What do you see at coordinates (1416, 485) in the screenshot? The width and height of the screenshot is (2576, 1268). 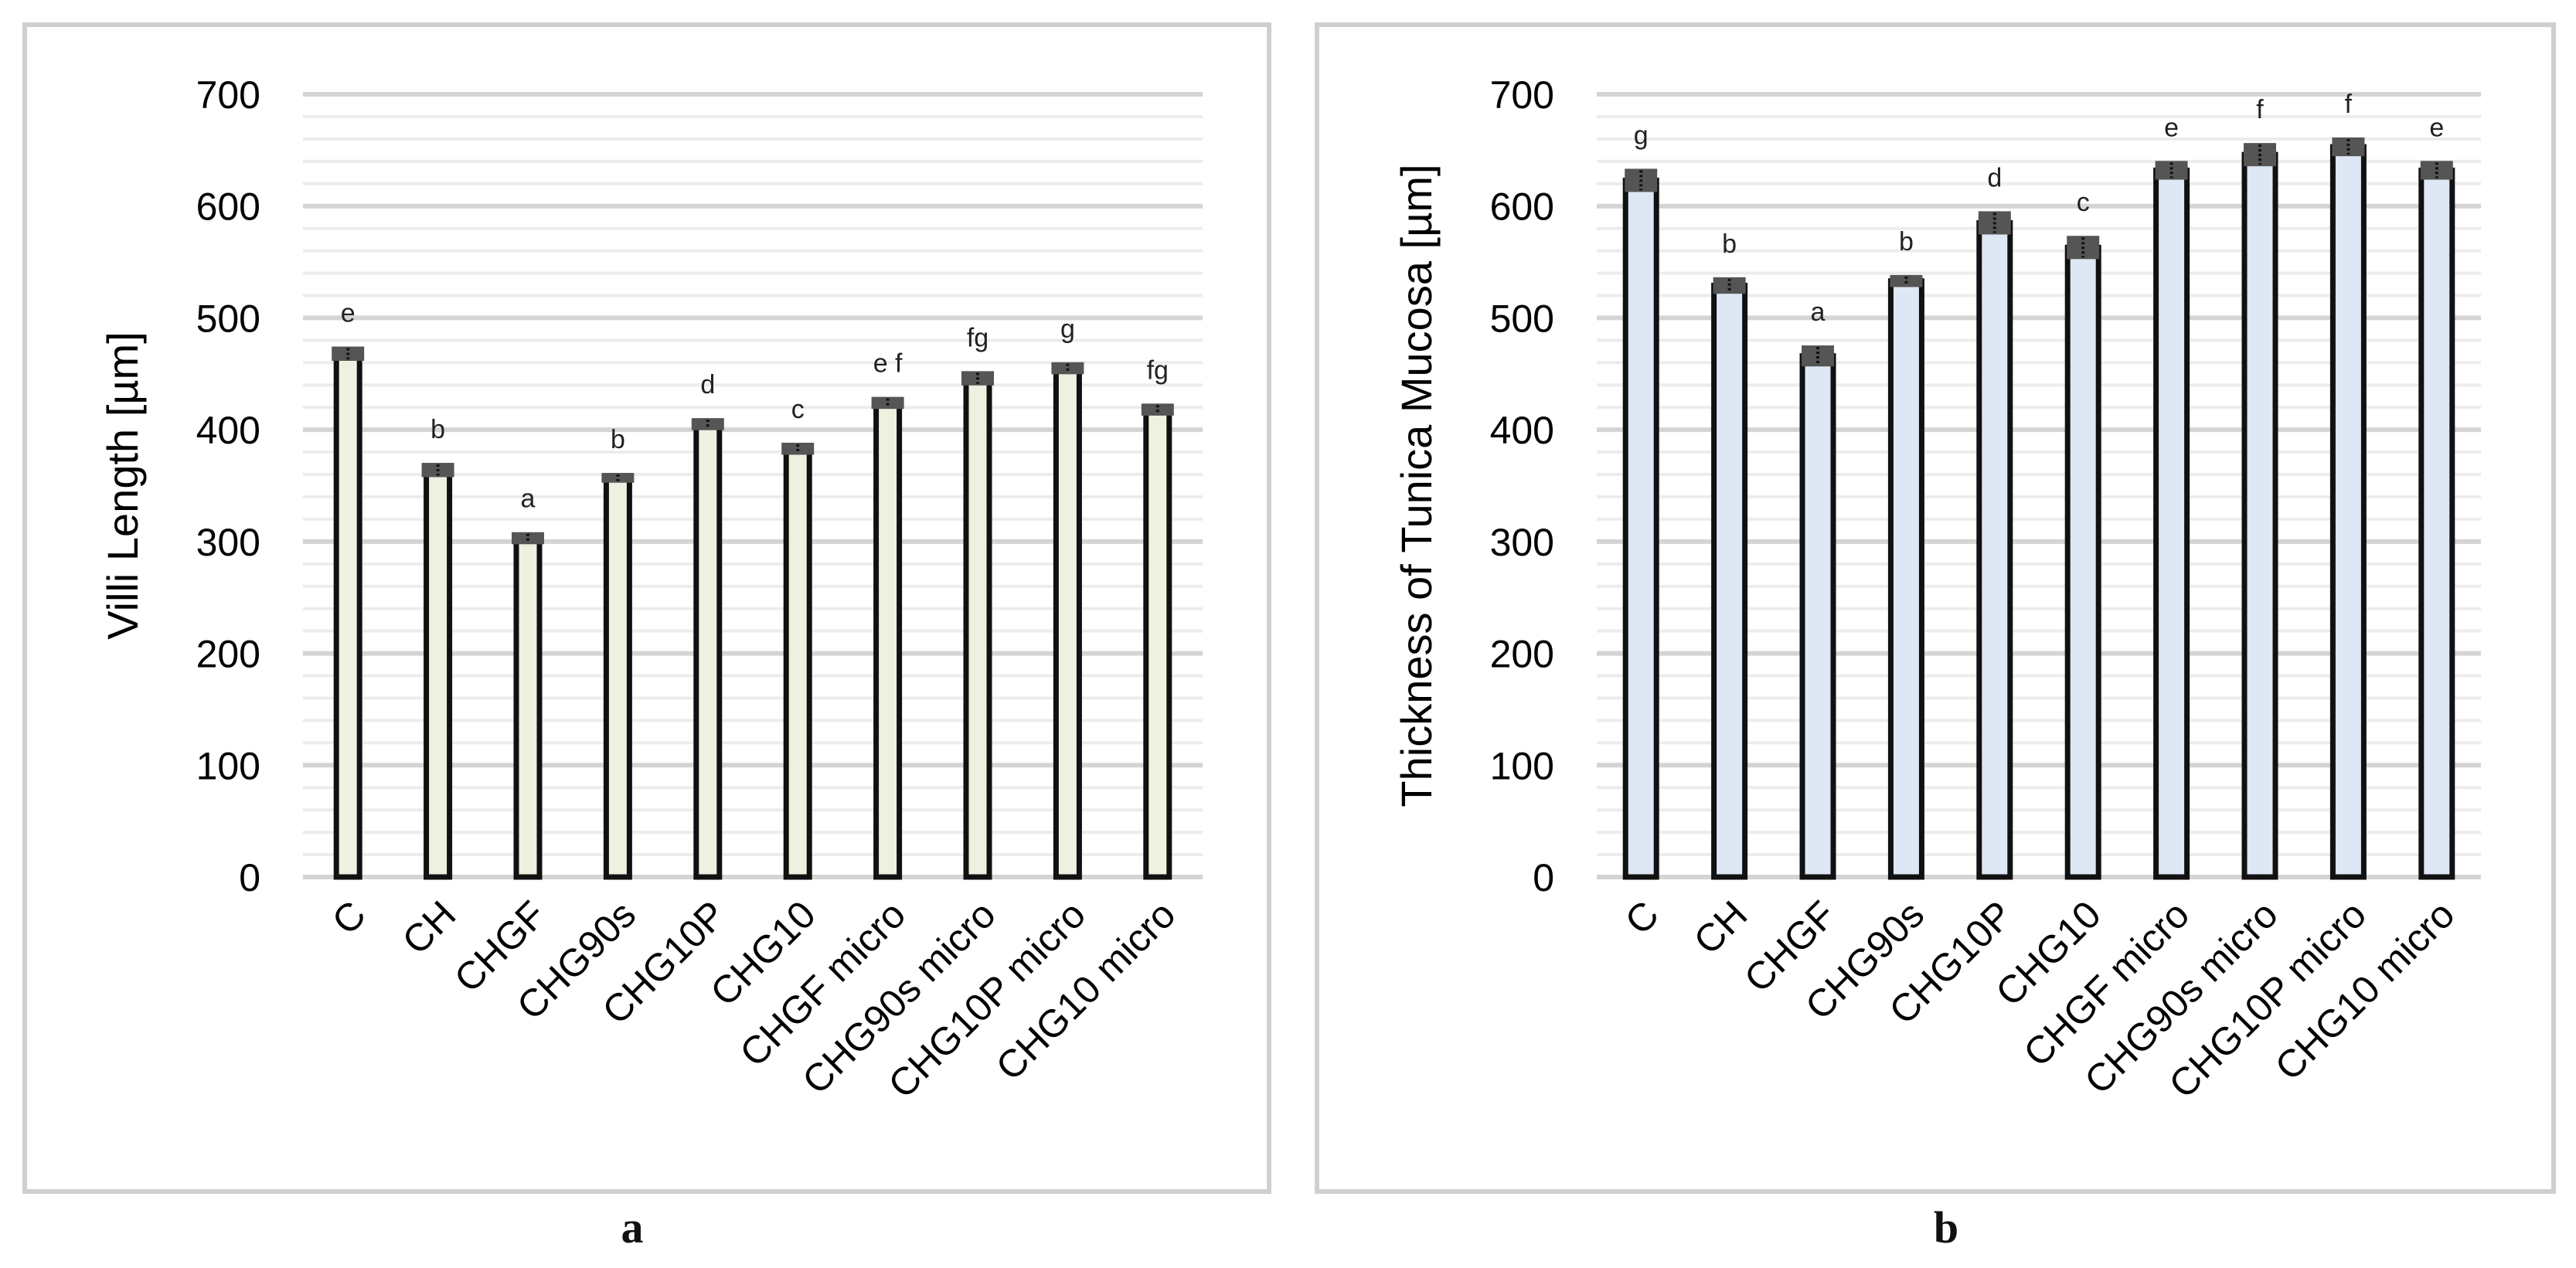 I see `y-axis-title: Thickness of Tunica Mucosa [µm]` at bounding box center [1416, 485].